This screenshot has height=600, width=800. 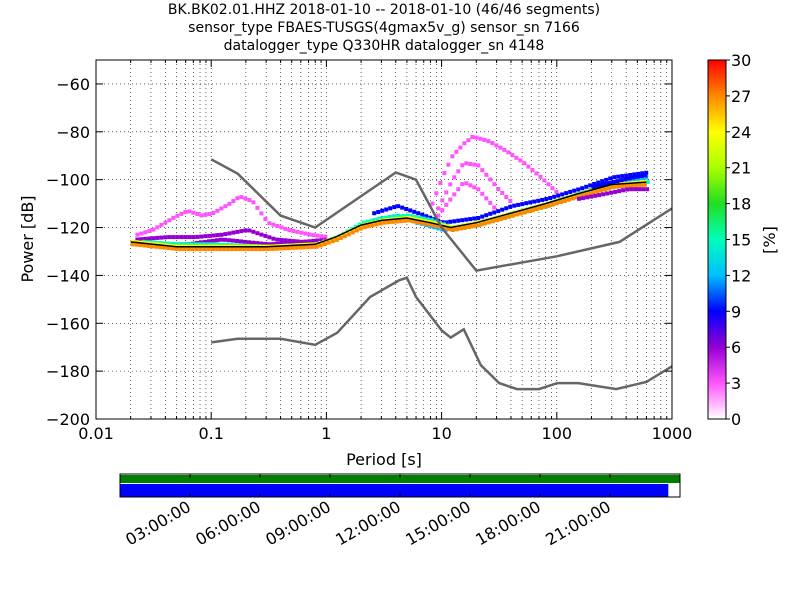 What do you see at coordinates (741, 132) in the screenshot?
I see `colorbar-tick-label: 24` at bounding box center [741, 132].